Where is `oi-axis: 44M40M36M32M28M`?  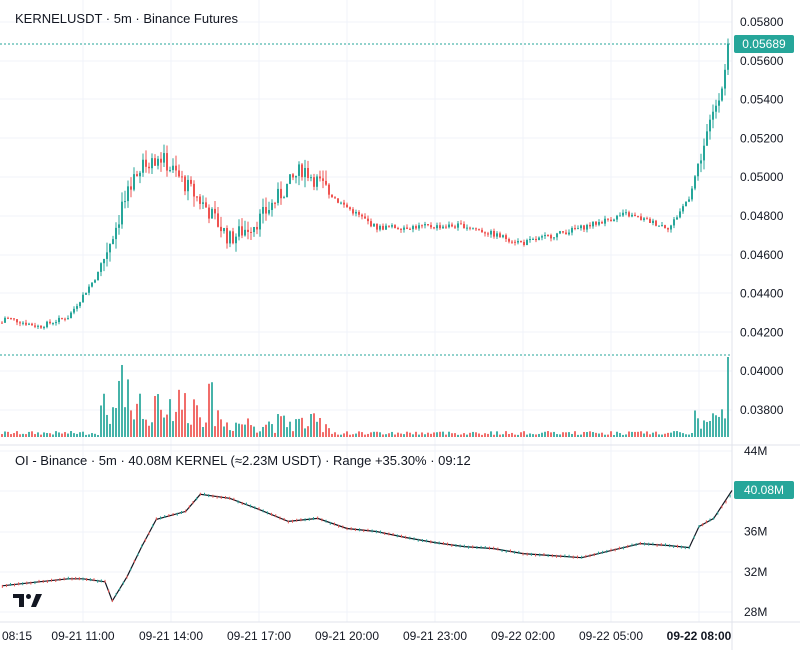
oi-axis: 44M40M36M32M28M is located at coordinates (755, 531).